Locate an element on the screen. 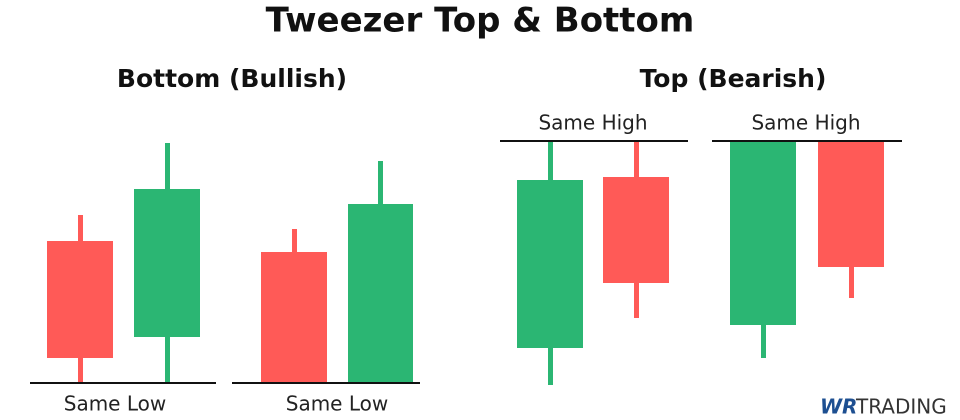 The height and width of the screenshot is (420, 960). logo-text: TRADING is located at coordinates (901, 407).